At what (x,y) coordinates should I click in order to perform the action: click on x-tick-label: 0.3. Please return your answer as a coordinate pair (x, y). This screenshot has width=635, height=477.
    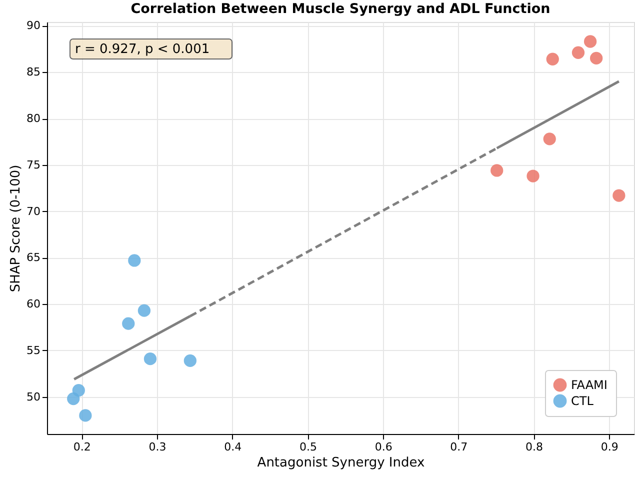
    Looking at the image, I should click on (157, 447).